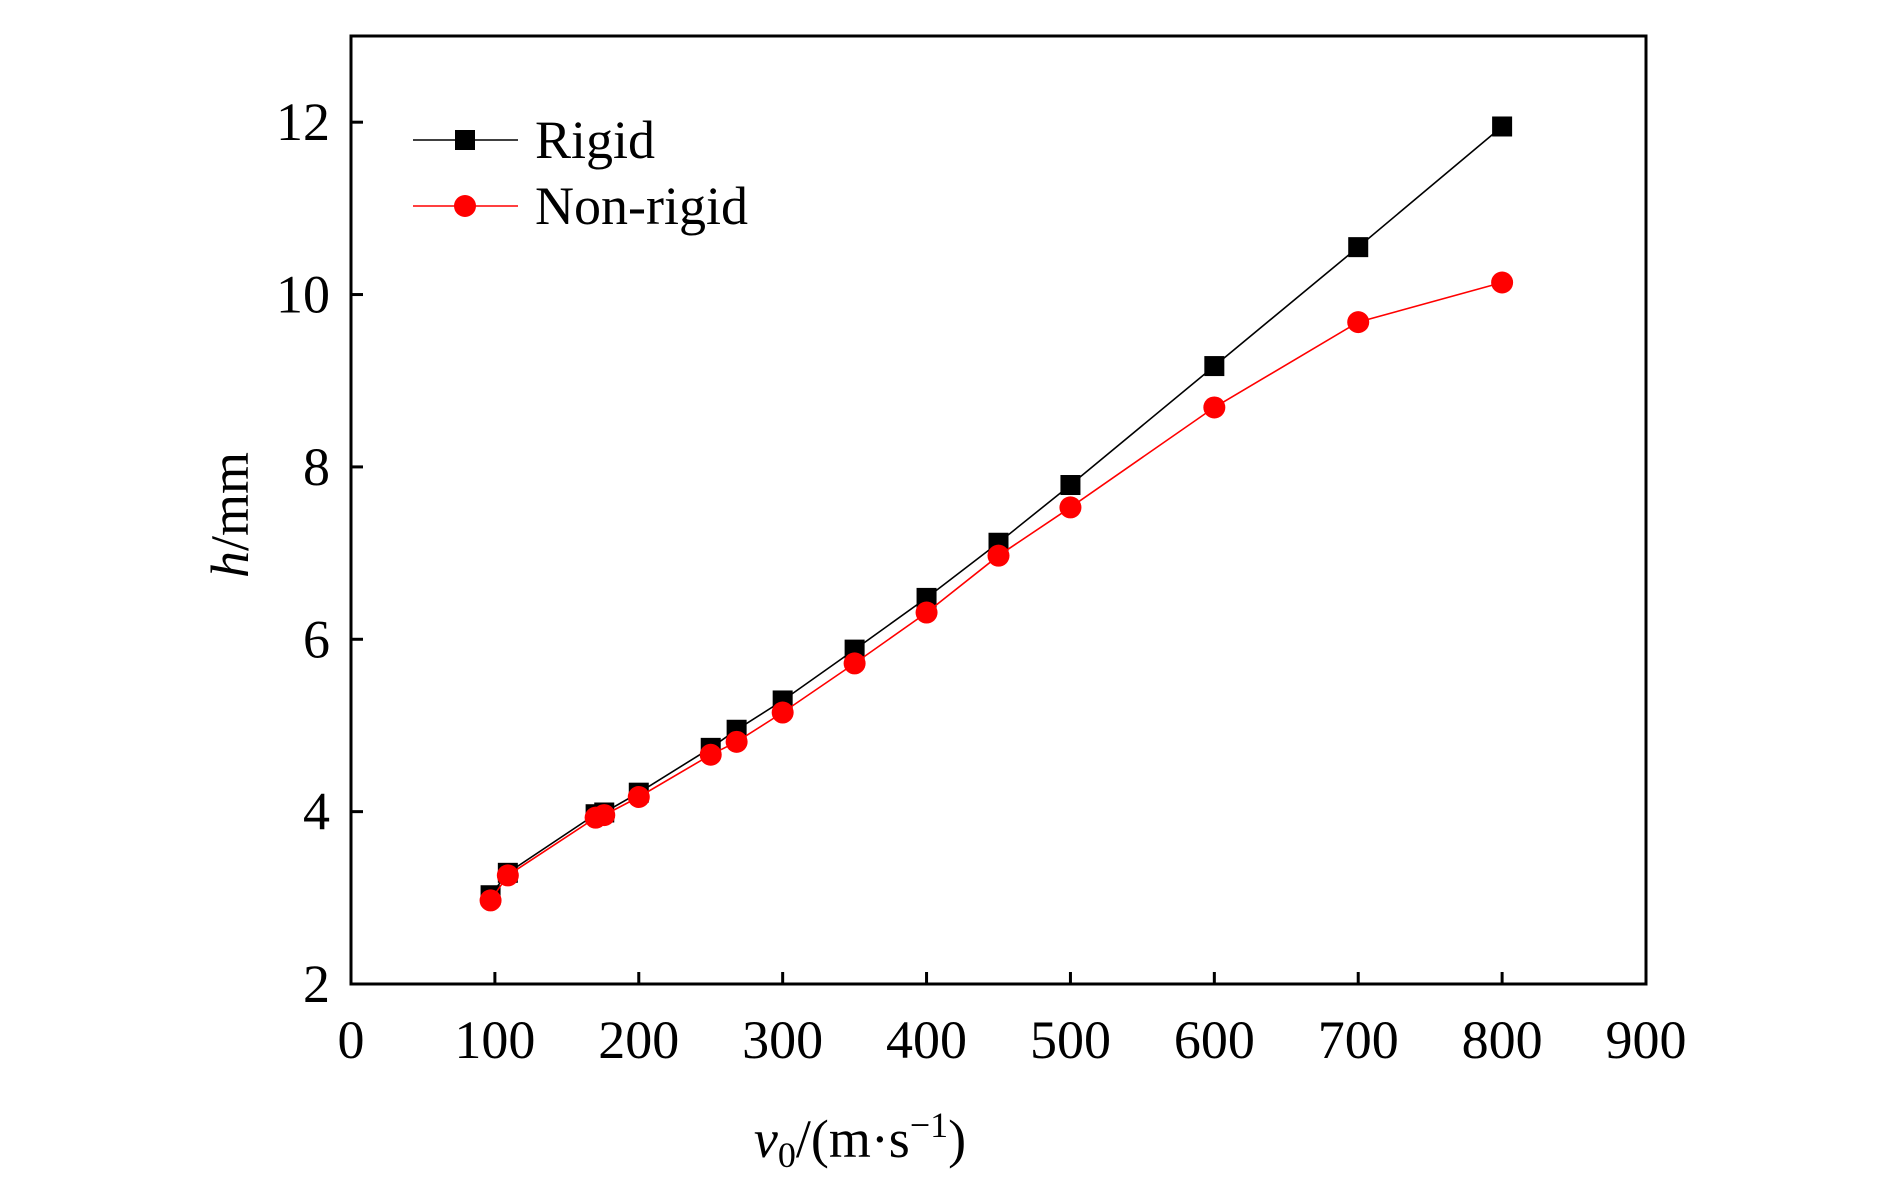 The height and width of the screenshot is (1183, 1890). Describe the element at coordinates (230, 564) in the screenshot. I see `y-axis-title-var: h` at that location.